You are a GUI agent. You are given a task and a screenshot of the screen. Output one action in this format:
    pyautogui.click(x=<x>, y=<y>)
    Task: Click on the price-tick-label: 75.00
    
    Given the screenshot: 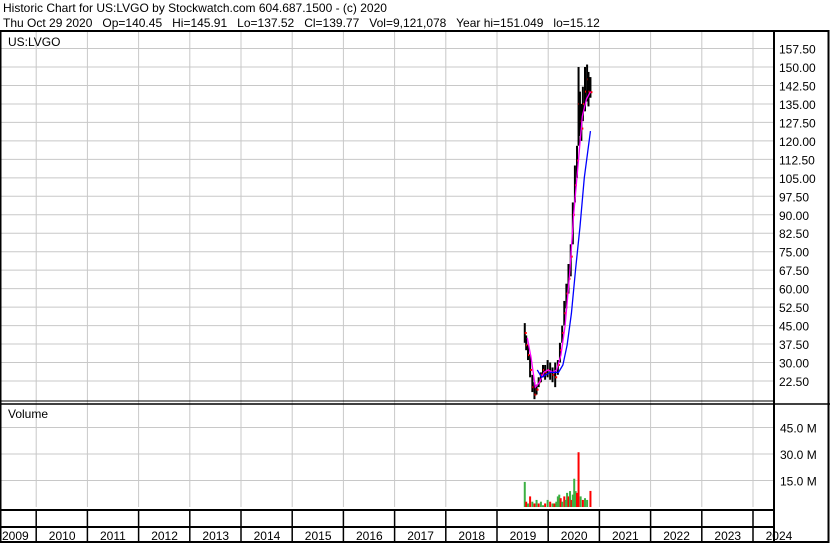 What is the action you would take?
    pyautogui.click(x=794, y=253)
    